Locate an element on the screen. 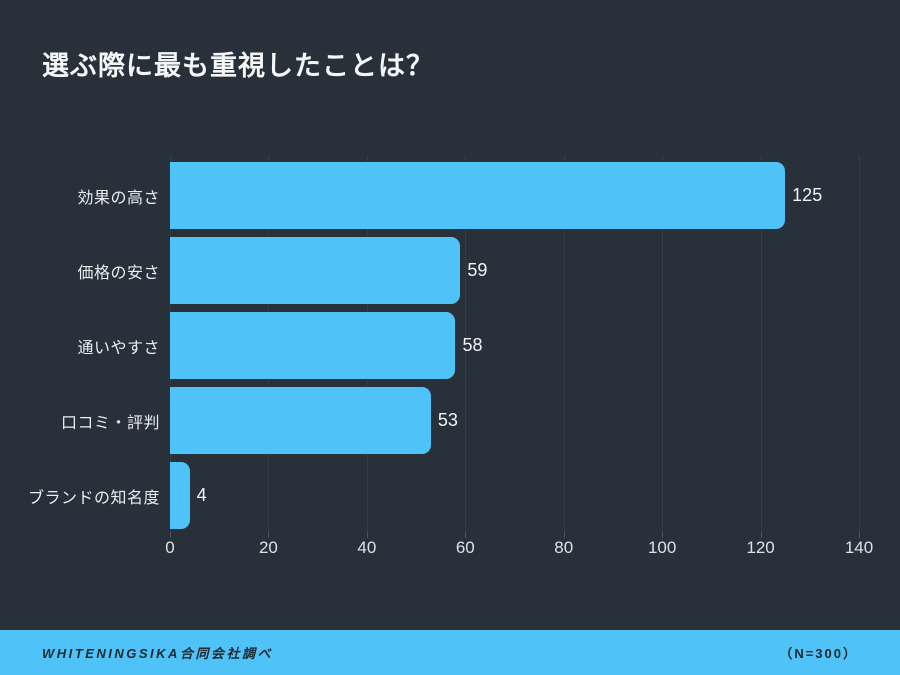 This screenshot has height=675, width=900. gridline-x140 is located at coordinates (859, 343).